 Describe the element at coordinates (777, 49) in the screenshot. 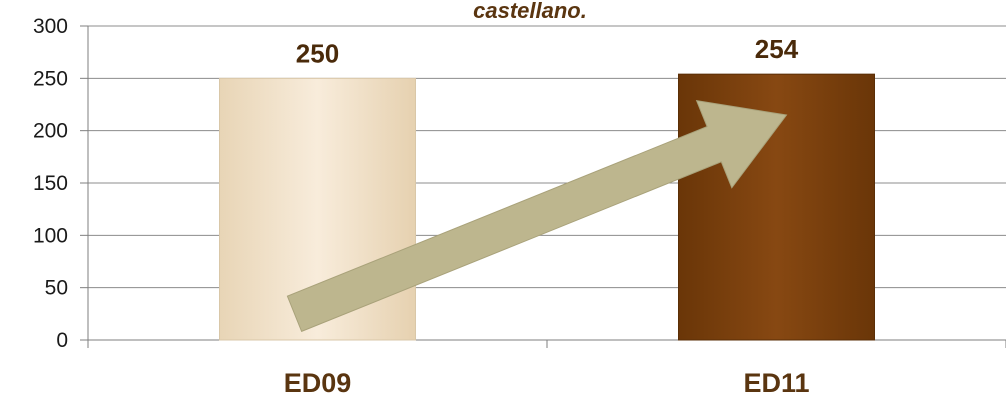

I see `data-label: 254` at that location.